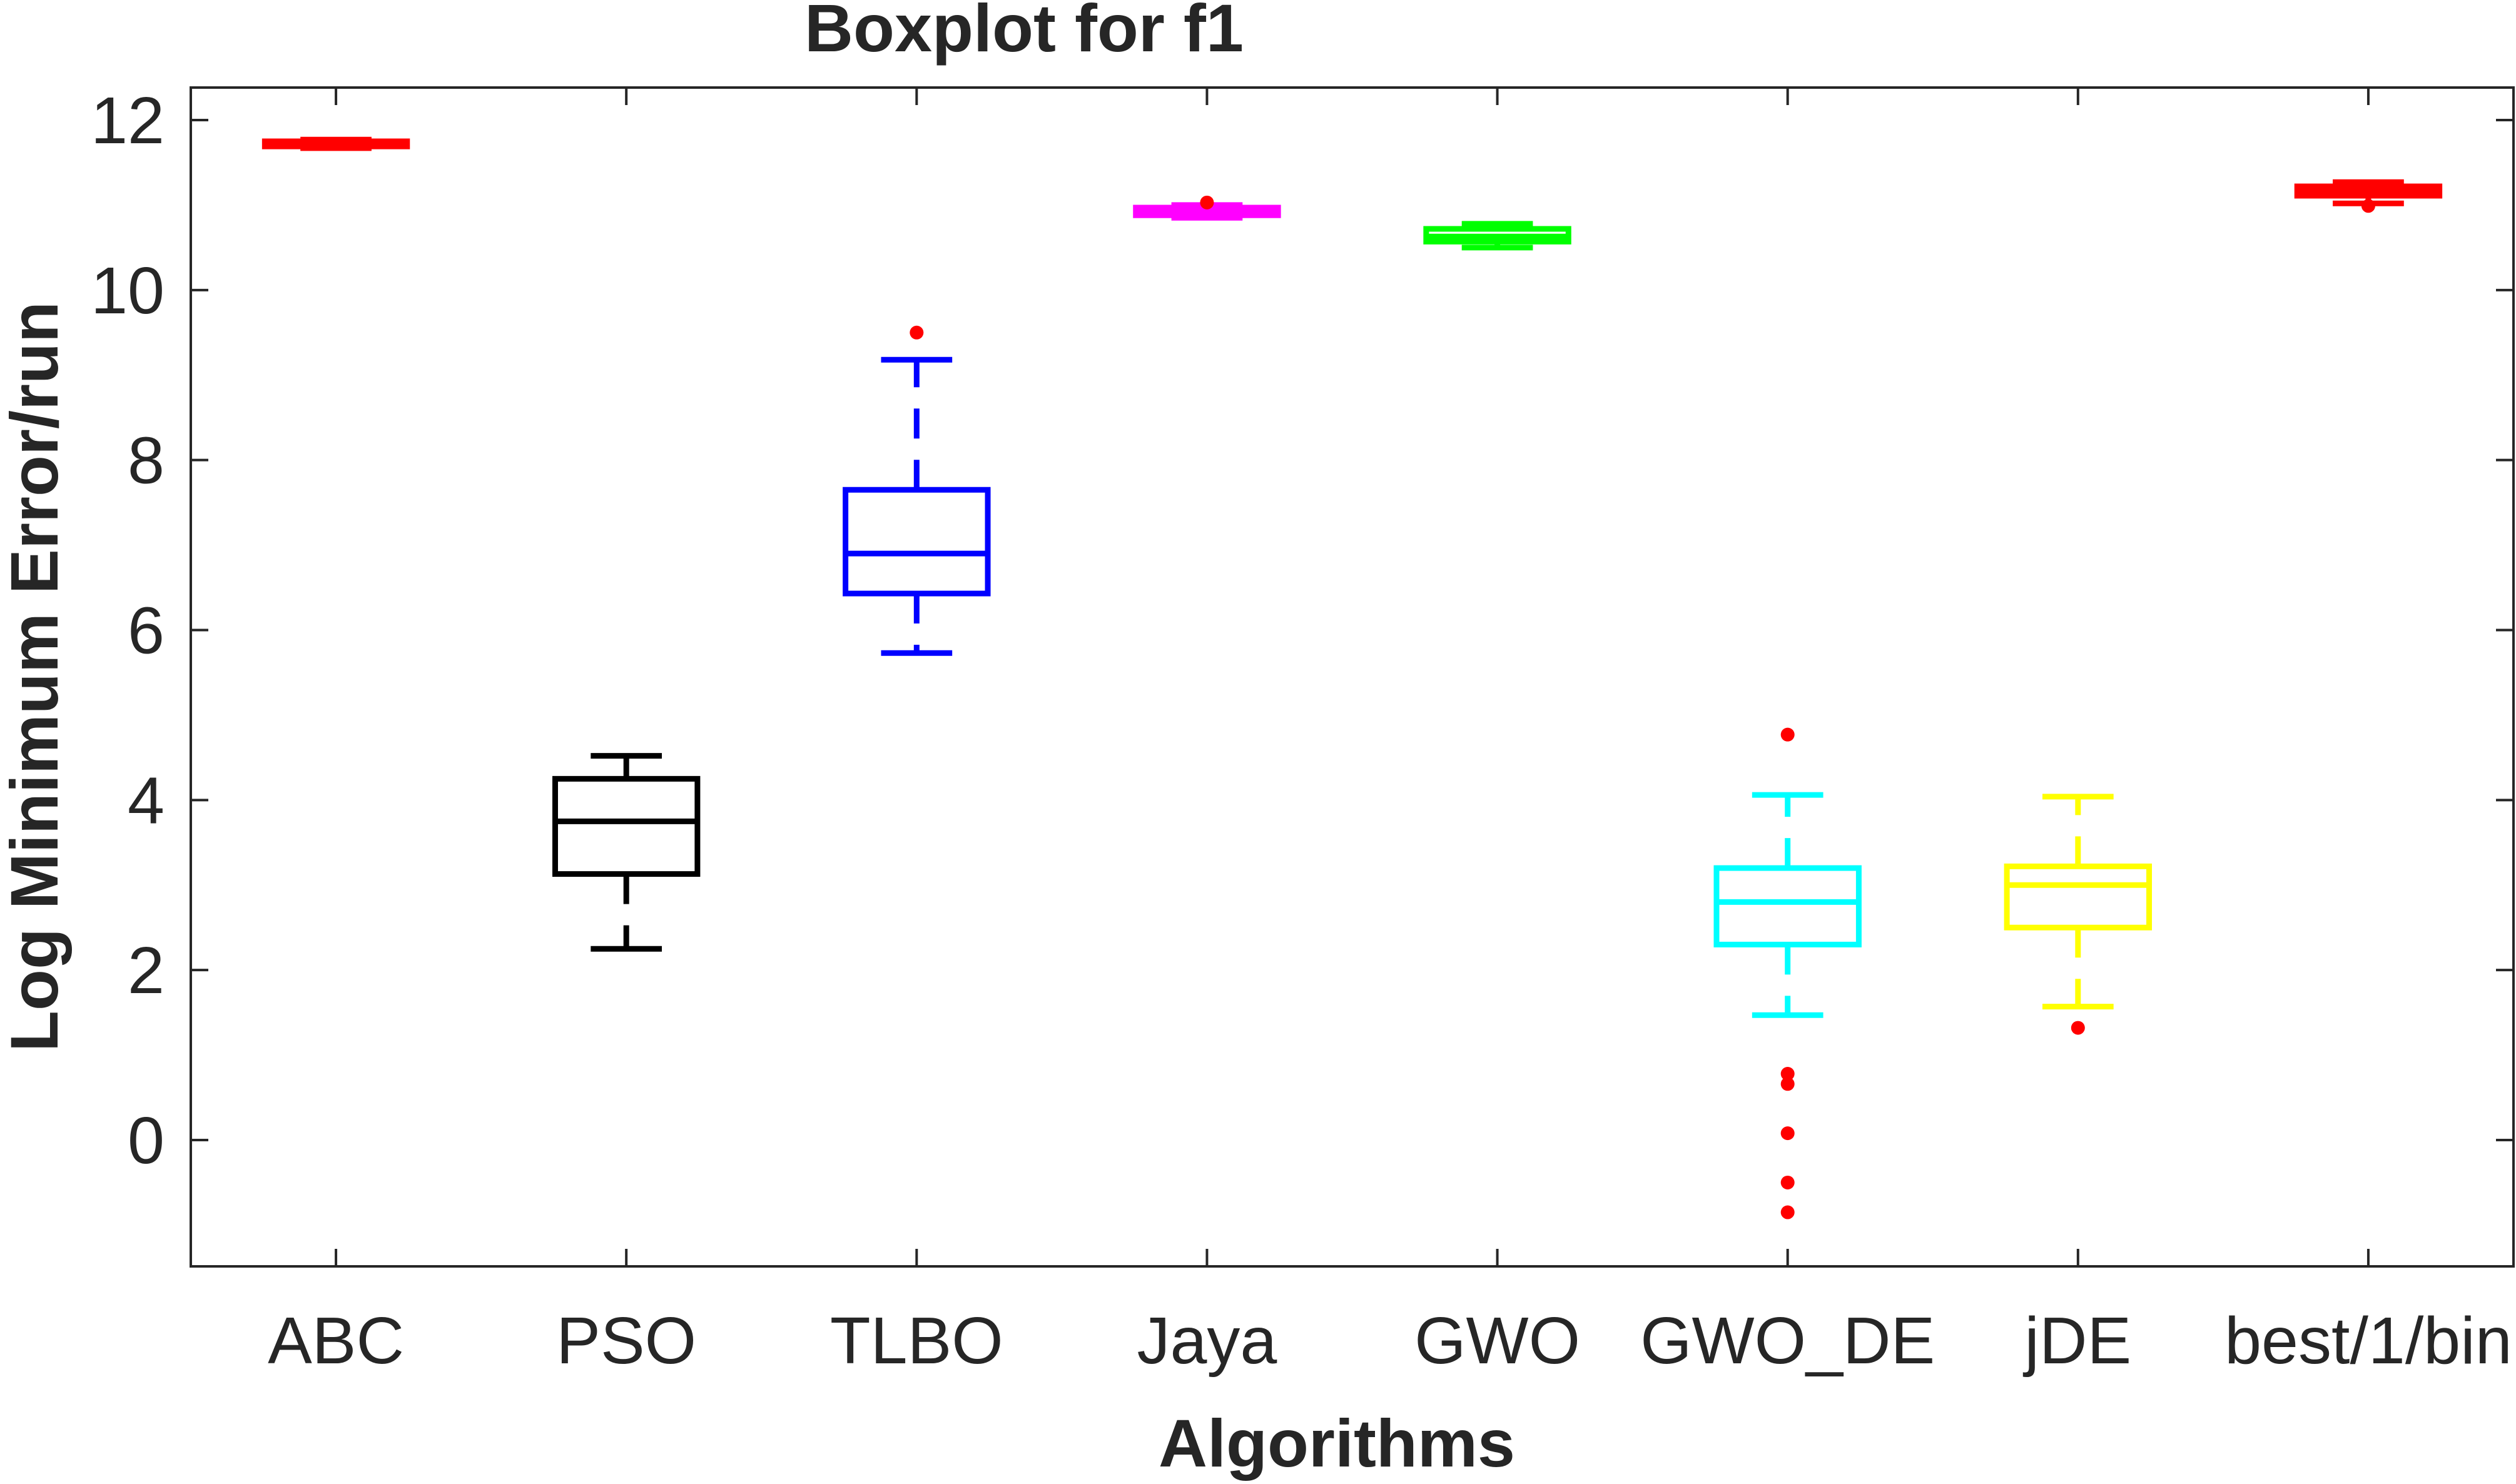  I want to click on y-tick-label: 4, so click(146, 800).